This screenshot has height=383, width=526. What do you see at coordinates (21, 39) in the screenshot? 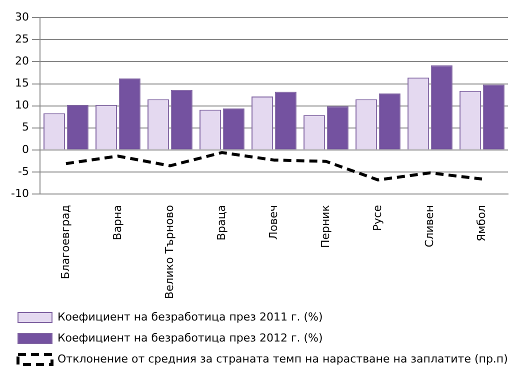
I see `y-tick-label: 25` at bounding box center [21, 39].